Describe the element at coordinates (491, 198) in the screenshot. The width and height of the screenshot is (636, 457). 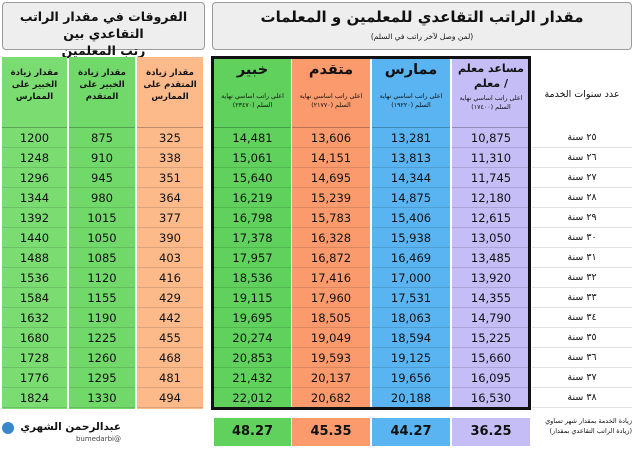
I see `assistant-cell: 12,180` at that location.